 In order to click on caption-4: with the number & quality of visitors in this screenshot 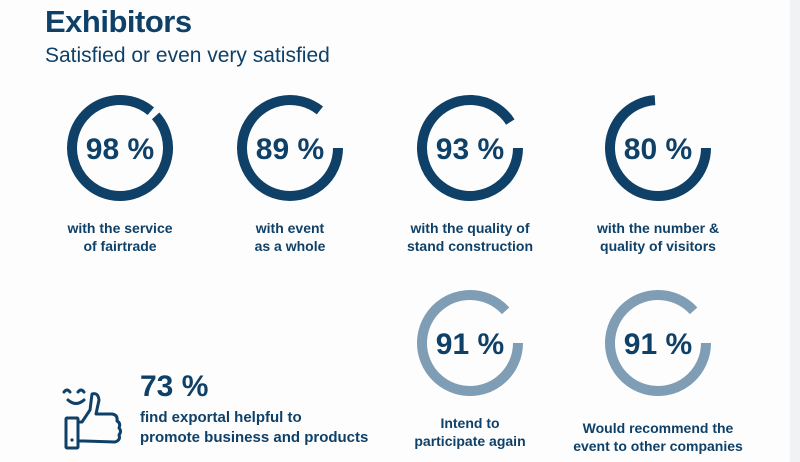, I will do `click(658, 237)`.